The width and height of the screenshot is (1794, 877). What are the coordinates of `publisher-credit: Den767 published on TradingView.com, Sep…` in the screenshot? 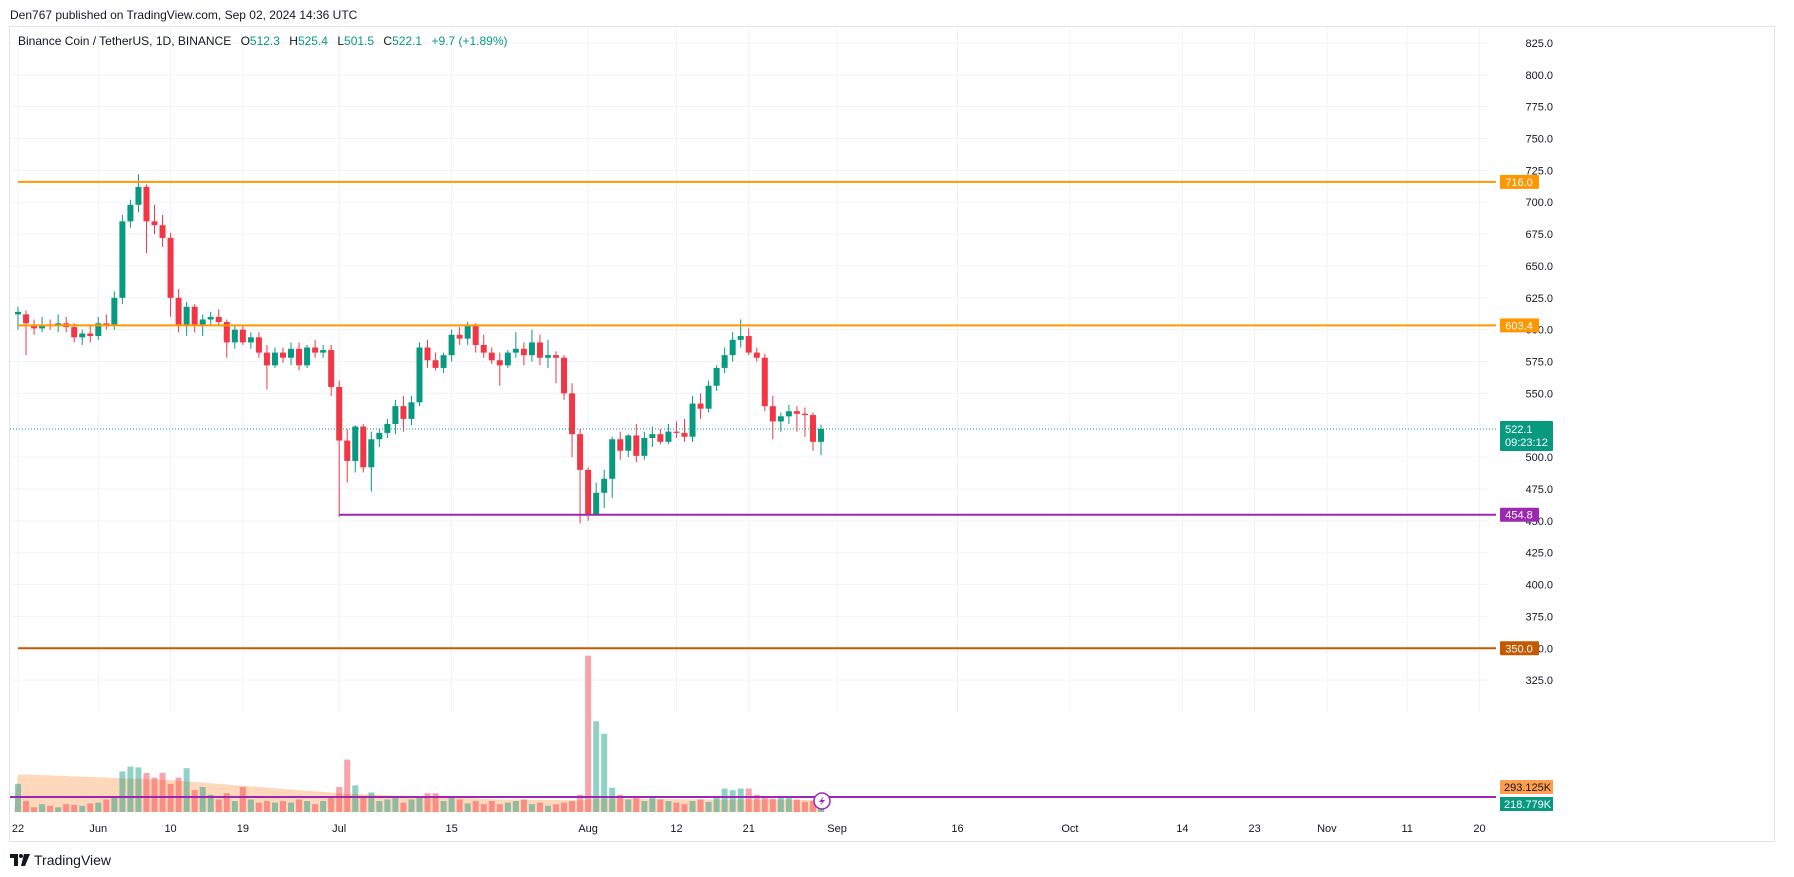 It's located at (184, 15).